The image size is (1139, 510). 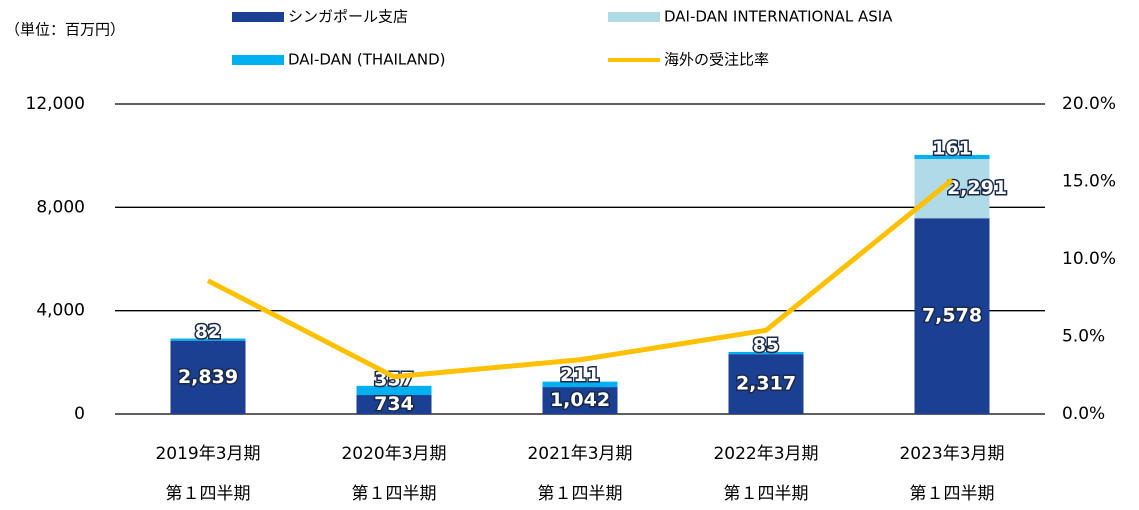 I want to click on y2-tick-label: 10.0%, so click(x=1089, y=259).